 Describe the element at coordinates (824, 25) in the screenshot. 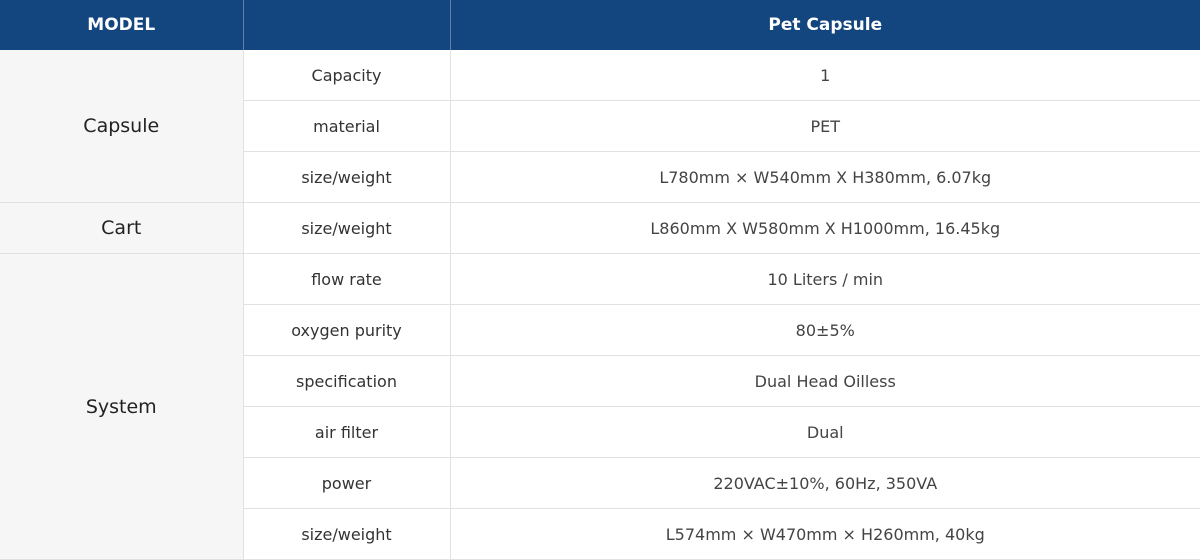

I see `header-product-name: Pet Capsule` at that location.